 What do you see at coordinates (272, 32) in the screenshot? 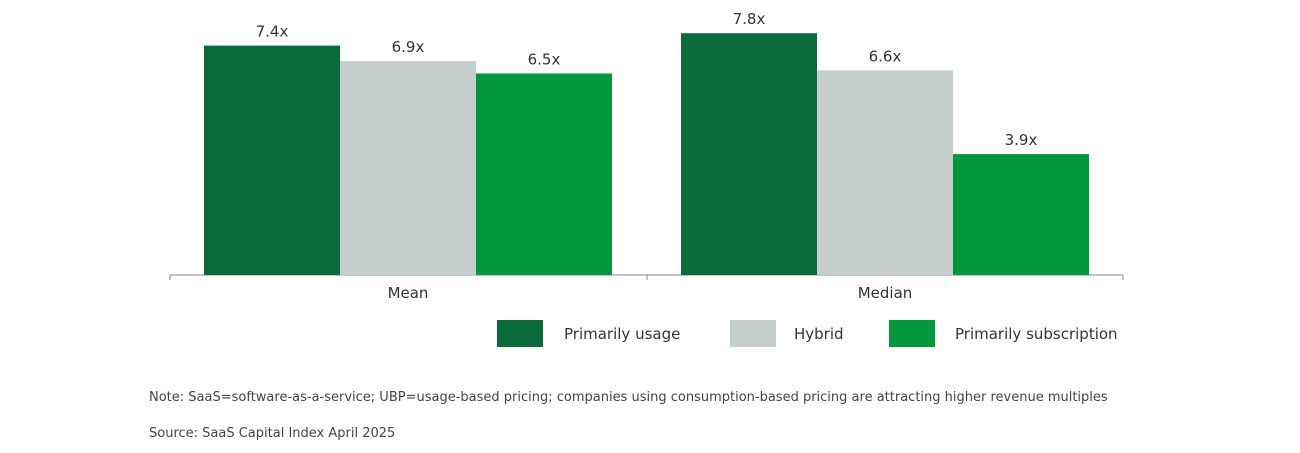
I see `data-label: 7.4x` at bounding box center [272, 32].